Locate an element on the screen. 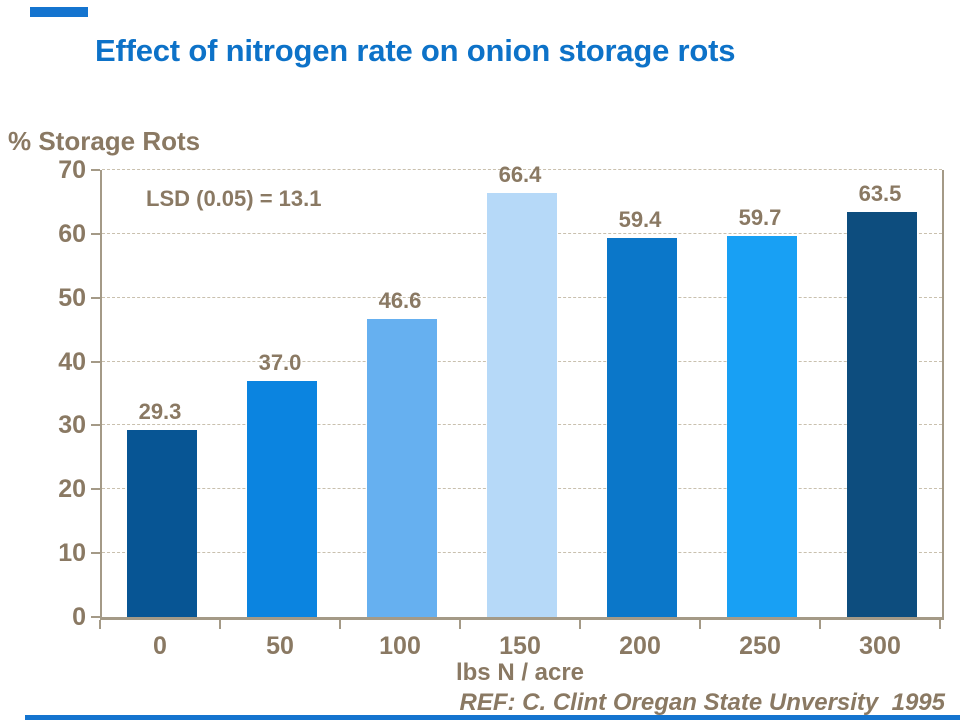 The width and height of the screenshot is (960, 720). bar-value-label: 46.6 is located at coordinates (400, 301).